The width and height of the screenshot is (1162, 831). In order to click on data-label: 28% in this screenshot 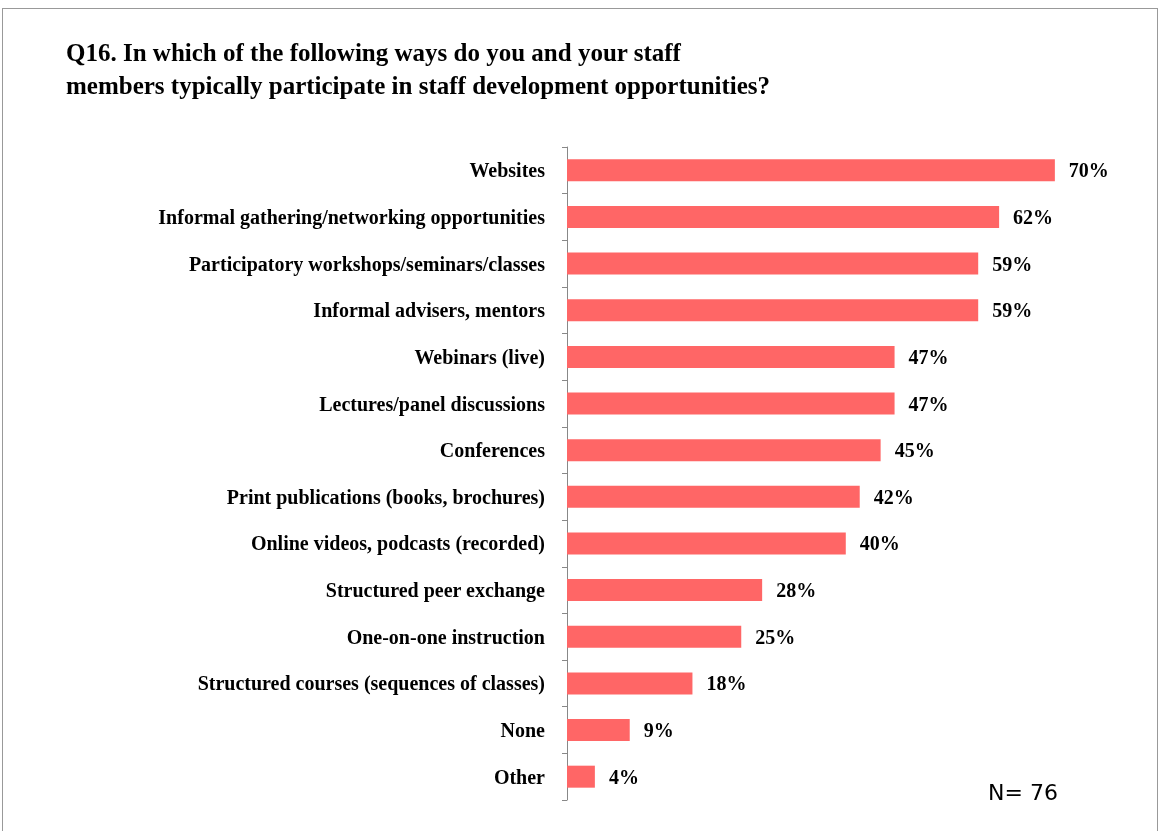, I will do `click(796, 590)`.